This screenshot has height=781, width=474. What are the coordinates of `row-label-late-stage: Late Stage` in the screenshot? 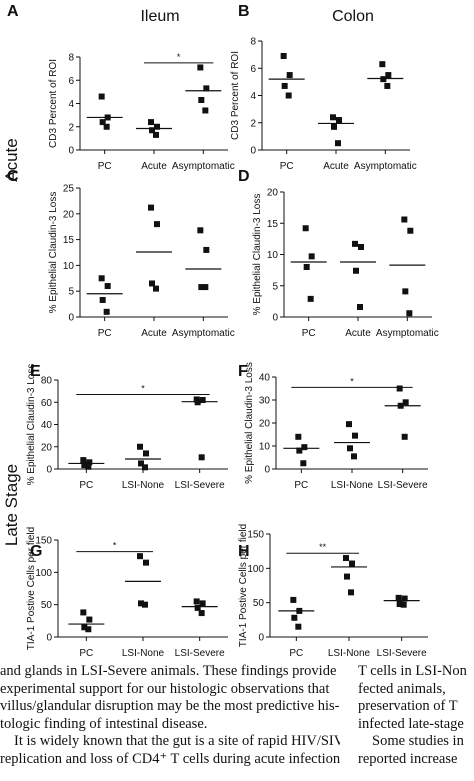 It's located at (11, 505).